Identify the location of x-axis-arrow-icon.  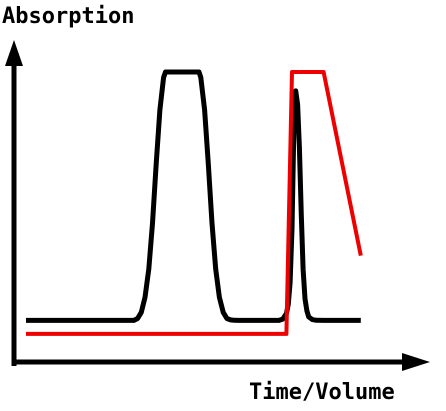
(416, 362).